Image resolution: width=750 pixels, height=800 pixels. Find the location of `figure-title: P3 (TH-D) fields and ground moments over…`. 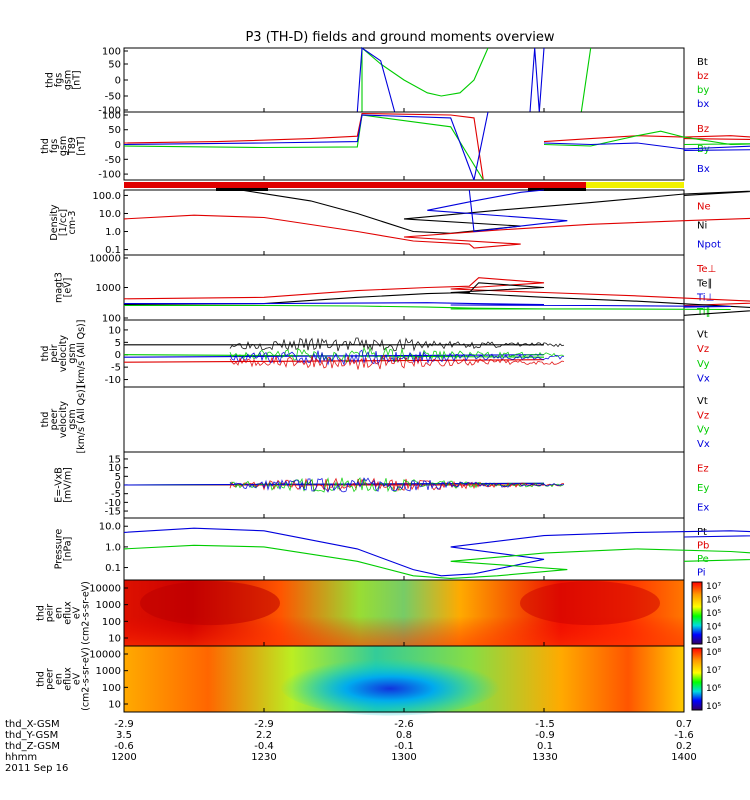

figure-title: P3 (TH-D) fields and ground moments over… is located at coordinates (399, 37).